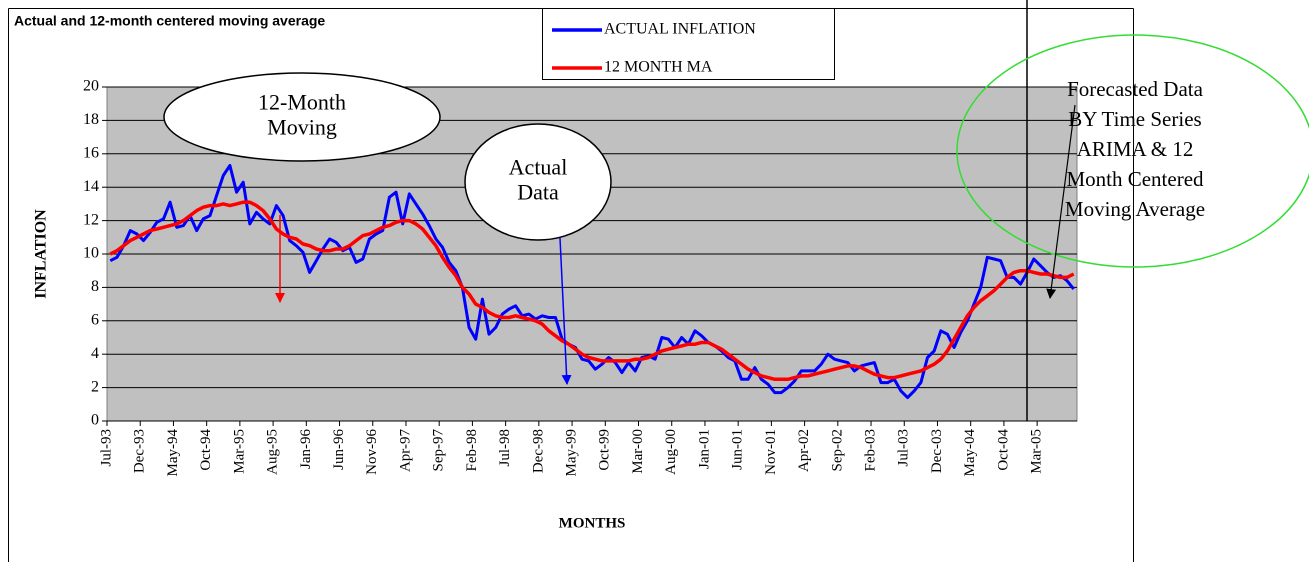 This screenshot has height=562, width=1309. What do you see at coordinates (173, 453) in the screenshot?
I see `x-tick-label: May-94` at bounding box center [173, 453].